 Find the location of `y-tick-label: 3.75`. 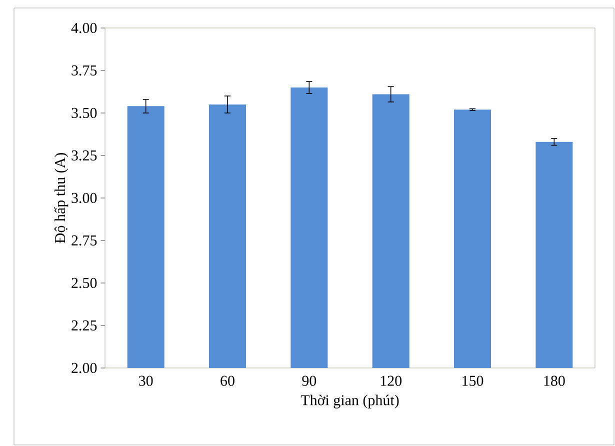

y-tick-label: 3.75 is located at coordinates (84, 70).